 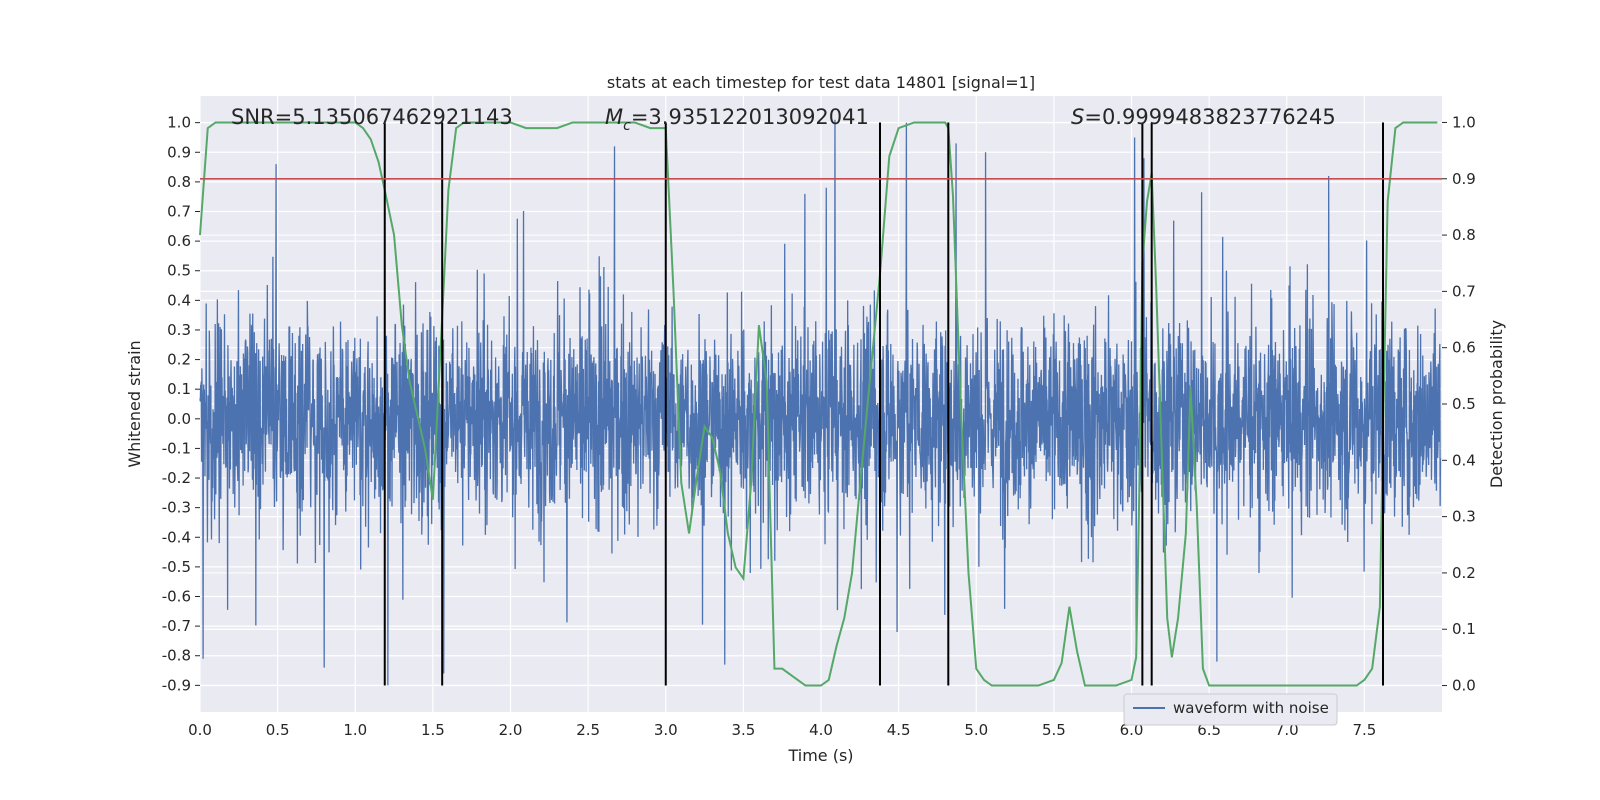 What do you see at coordinates (200, 730) in the screenshot?
I see `x-tick-label: 0.0` at bounding box center [200, 730].